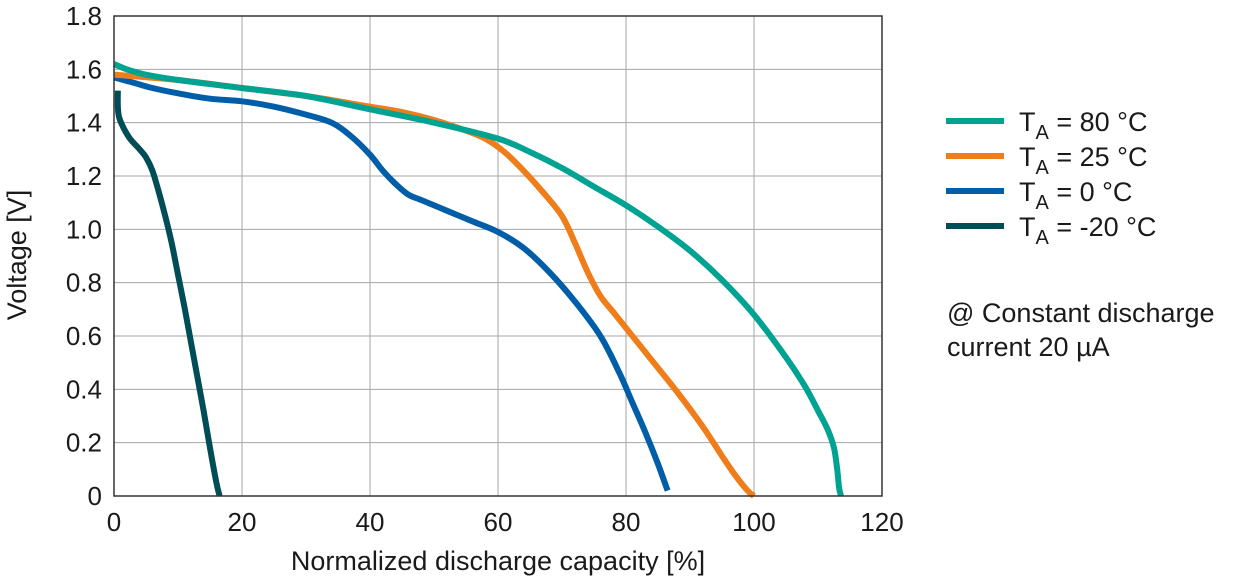 The width and height of the screenshot is (1235, 576). What do you see at coordinates (626, 522) in the screenshot?
I see `x-tick-label: 80` at bounding box center [626, 522].